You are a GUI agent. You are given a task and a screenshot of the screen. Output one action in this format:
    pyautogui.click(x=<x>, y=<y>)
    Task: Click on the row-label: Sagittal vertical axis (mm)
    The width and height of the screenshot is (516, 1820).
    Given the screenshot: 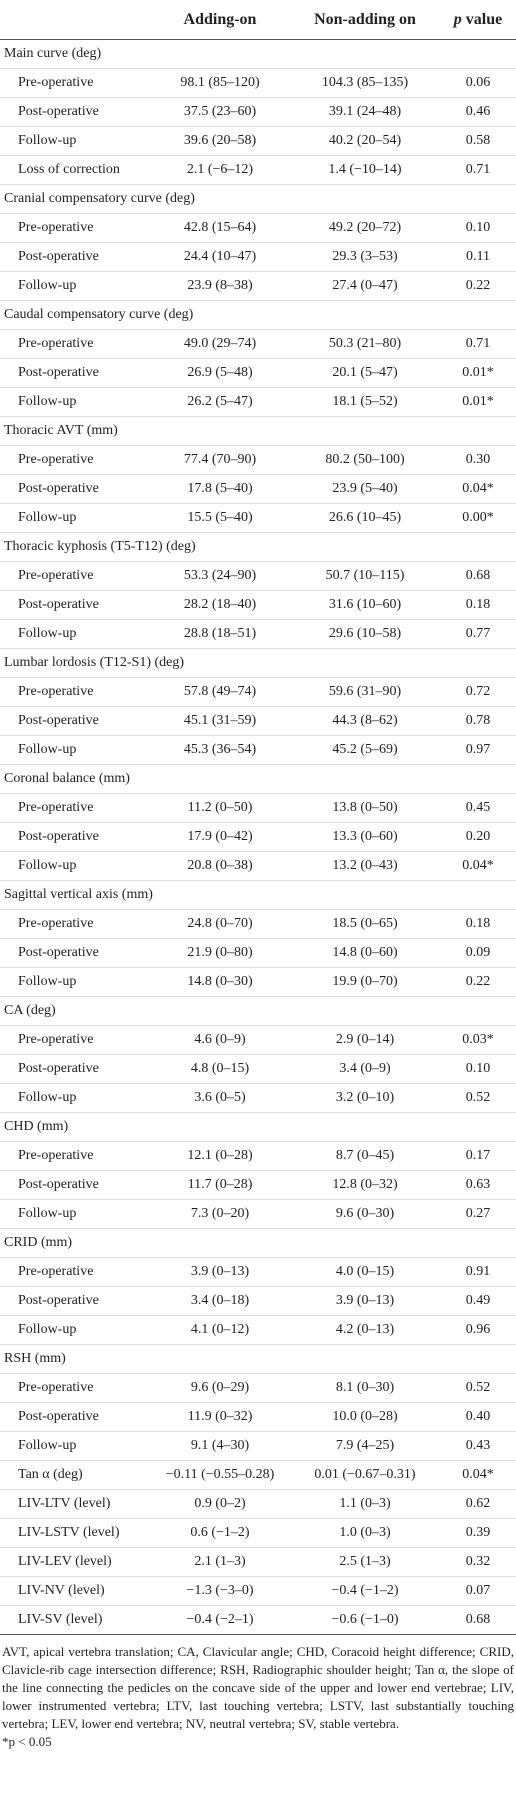 What is the action you would take?
    pyautogui.click(x=258, y=895)
    